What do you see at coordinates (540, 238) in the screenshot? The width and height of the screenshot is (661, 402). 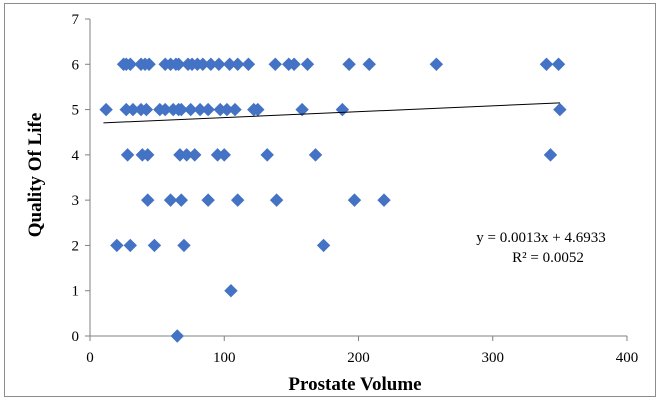 I see `trend-equation: y = 0.0013x + 4.6933` at bounding box center [540, 238].